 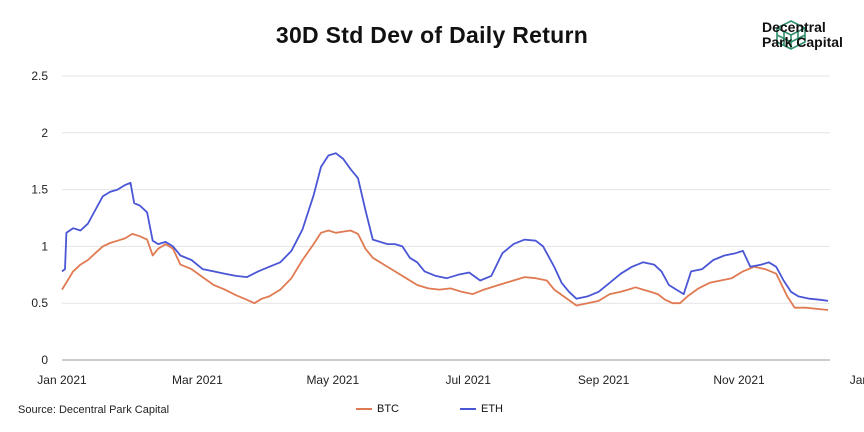 What do you see at coordinates (94, 410) in the screenshot?
I see `source-note: Source: Decentral Park Capital` at bounding box center [94, 410].